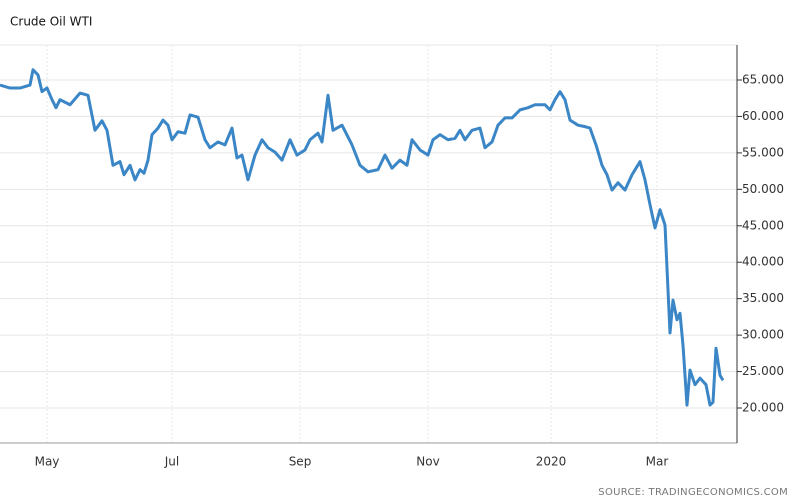  What do you see at coordinates (657, 462) in the screenshot?
I see `x-tick-label: Mar` at bounding box center [657, 462].